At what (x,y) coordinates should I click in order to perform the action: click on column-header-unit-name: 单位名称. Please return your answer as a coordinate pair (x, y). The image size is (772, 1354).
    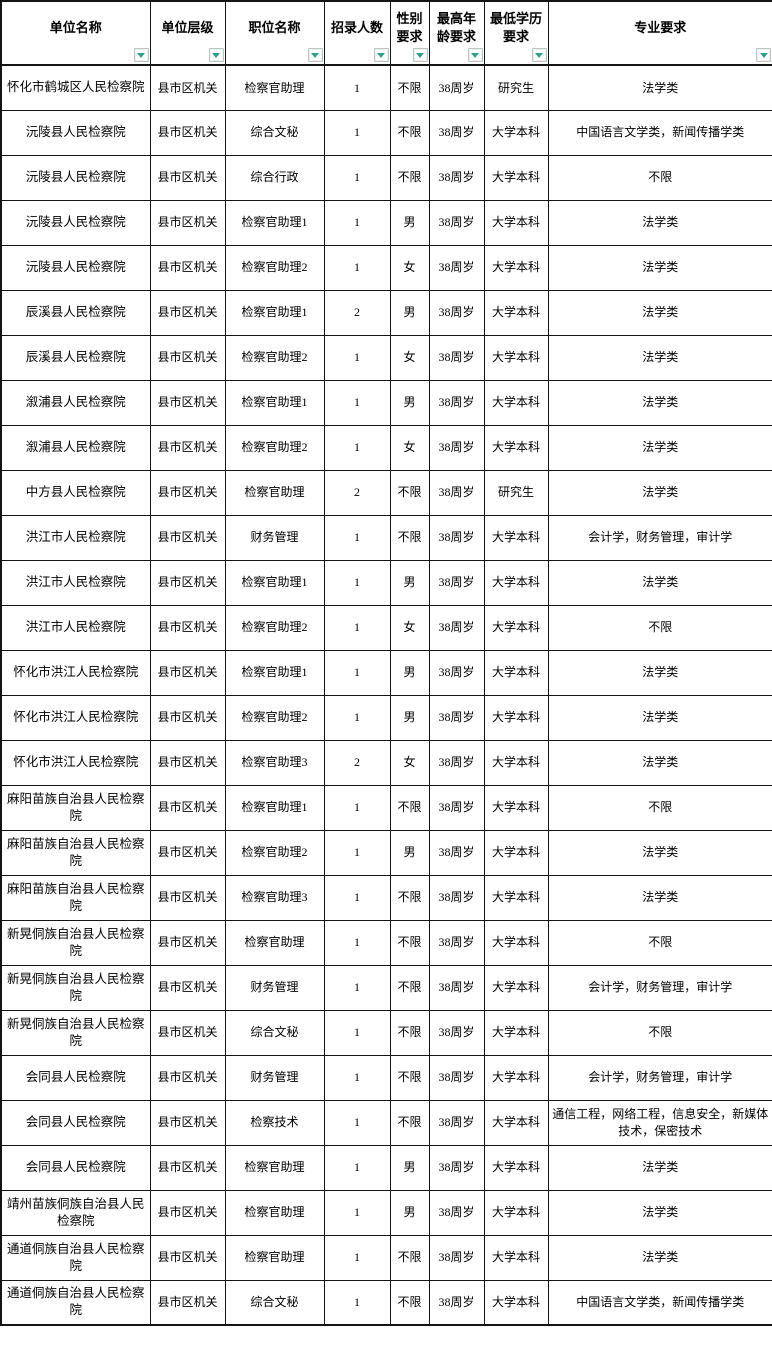
    Looking at the image, I should click on (75, 33).